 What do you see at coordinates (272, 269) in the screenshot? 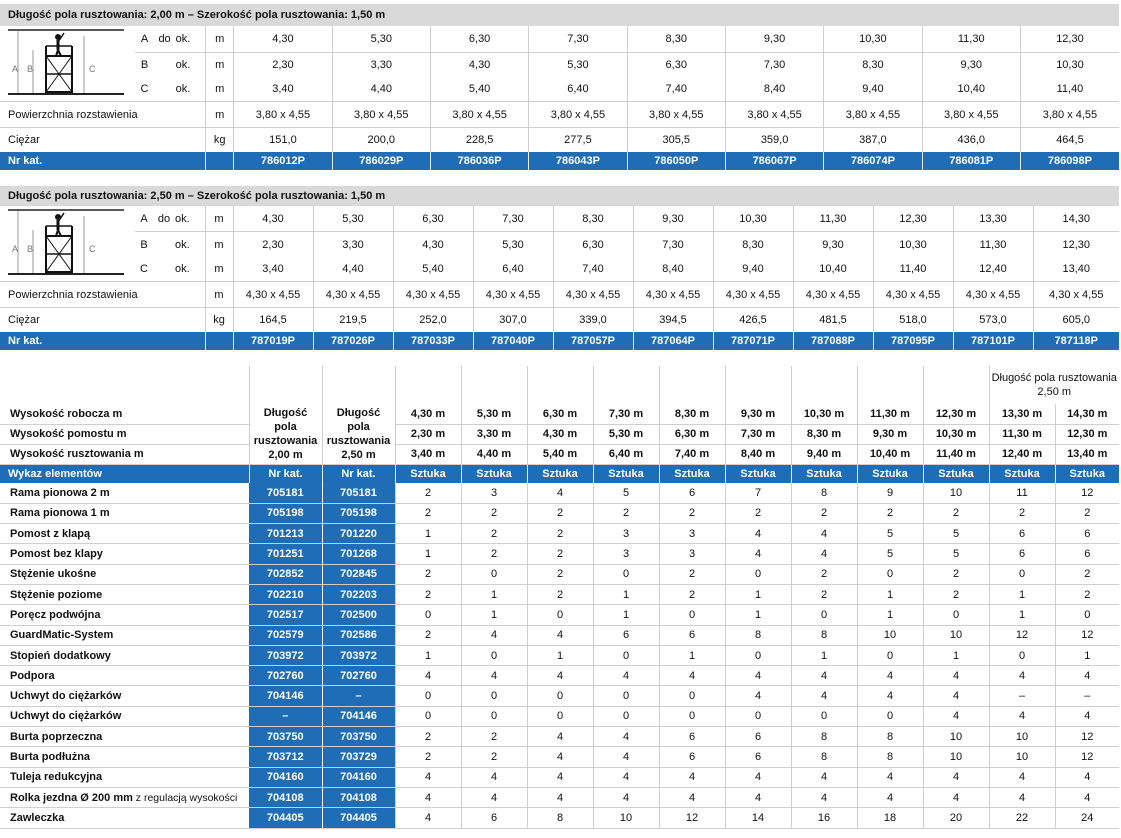
I see `dim-value: 3,40` at bounding box center [272, 269].